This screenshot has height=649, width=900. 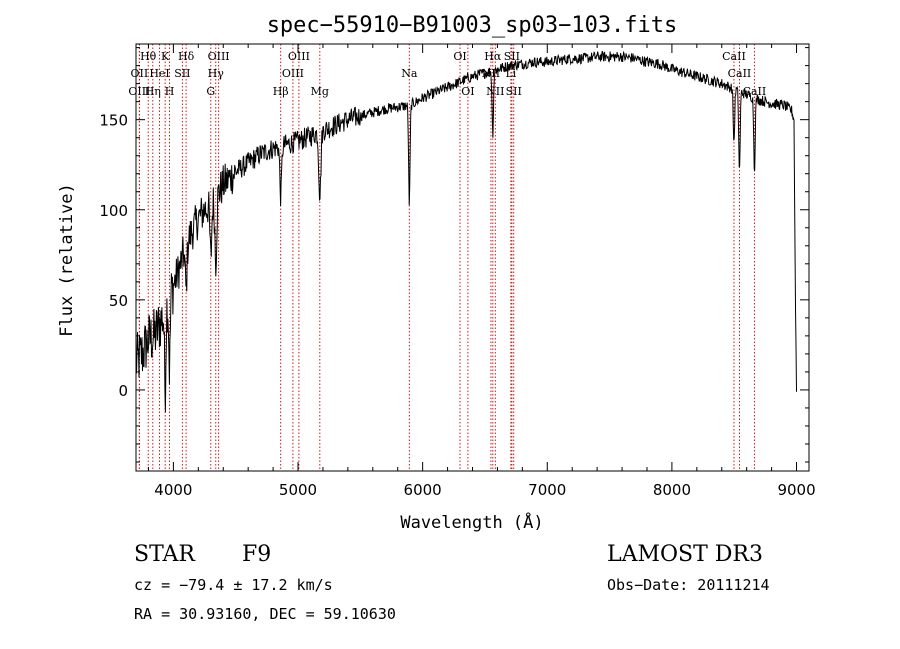 I want to click on x-tick-label: 4000, so click(x=173, y=490).